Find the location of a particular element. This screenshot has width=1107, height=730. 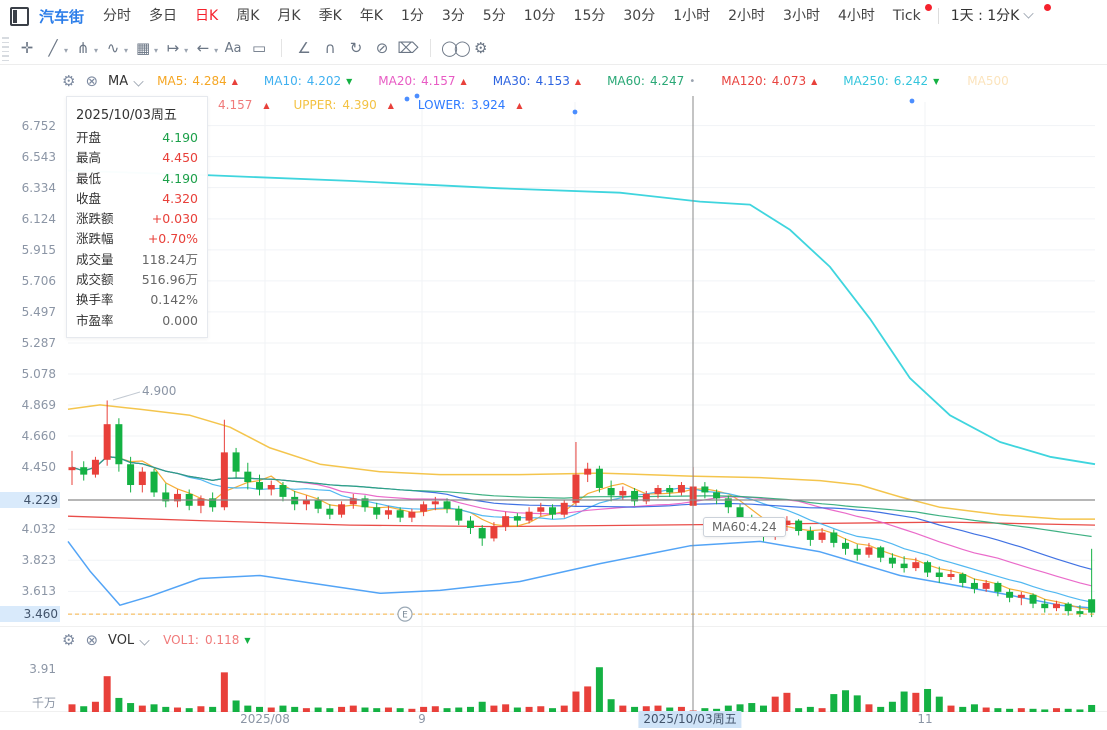

ma-item-label: MA120: is located at coordinates (744, 81).